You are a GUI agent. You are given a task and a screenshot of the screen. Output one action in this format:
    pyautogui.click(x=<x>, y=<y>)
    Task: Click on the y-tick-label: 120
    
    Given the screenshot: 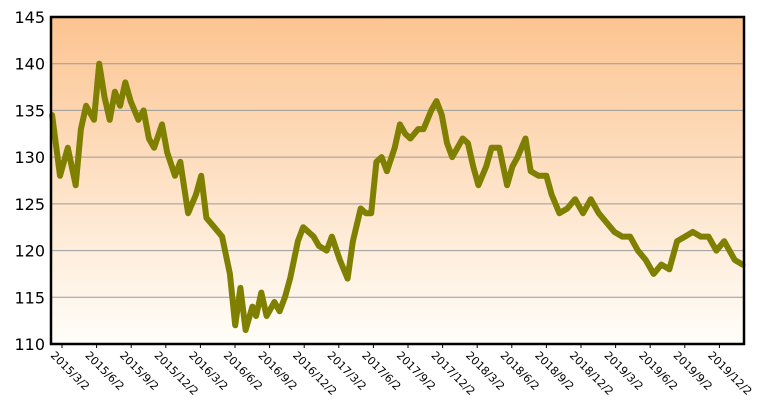 What is the action you would take?
    pyautogui.click(x=29, y=251)
    